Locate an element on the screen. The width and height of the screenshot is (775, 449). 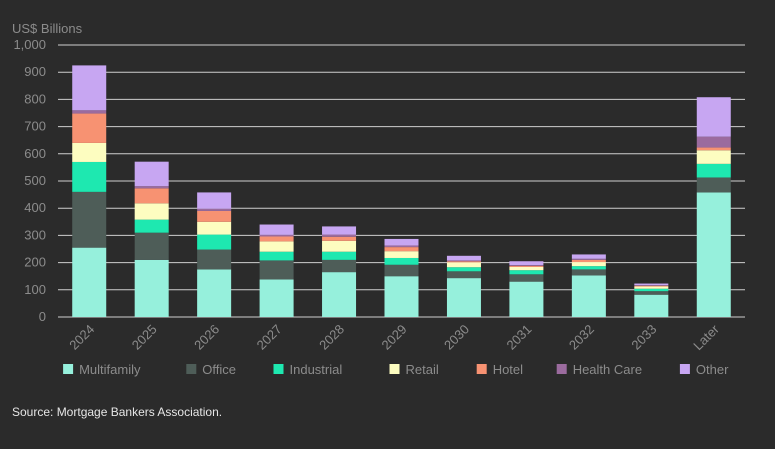
bar-segment-office-2031 is located at coordinates (526, 278).